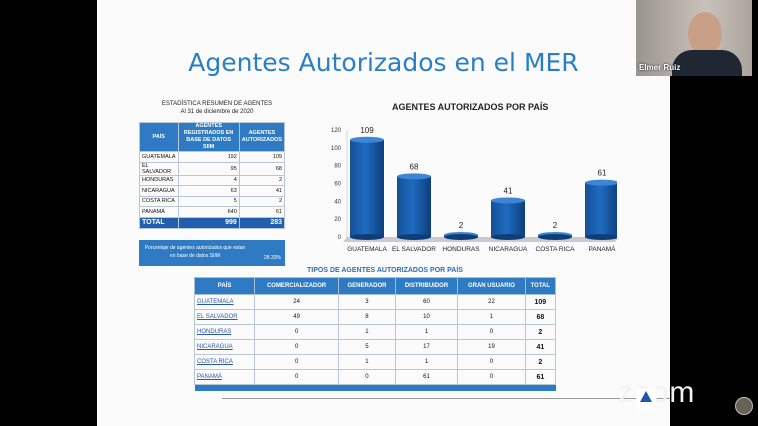  Describe the element at coordinates (337, 185) in the screenshot. I see `y-tick-label: 60` at that location.